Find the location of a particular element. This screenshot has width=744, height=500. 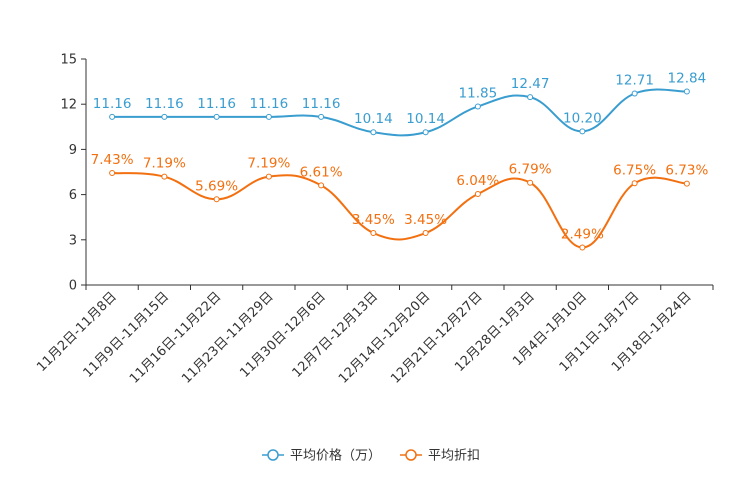

y-tick-label: 9 is located at coordinates (73, 150).